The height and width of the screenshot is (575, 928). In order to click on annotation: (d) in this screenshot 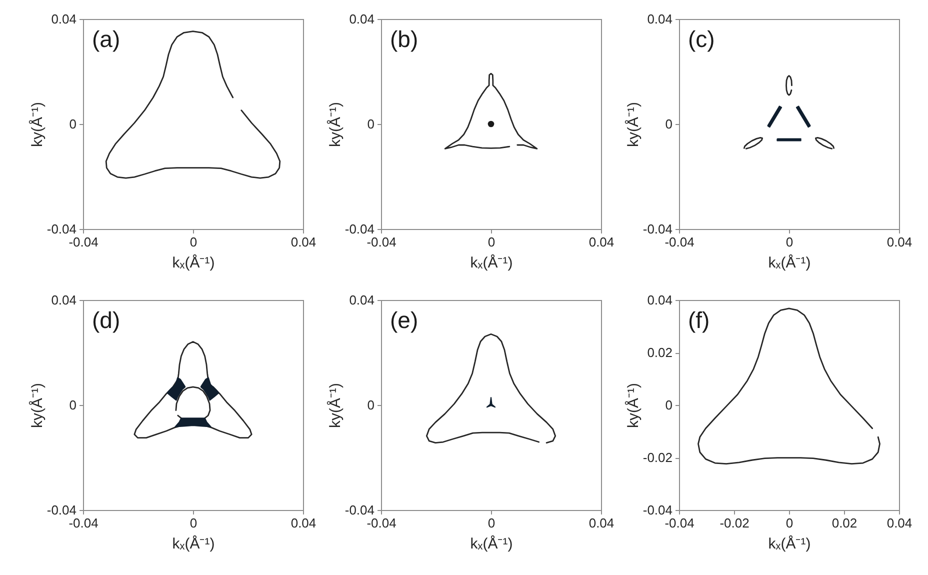, I will do `click(106, 320)`.